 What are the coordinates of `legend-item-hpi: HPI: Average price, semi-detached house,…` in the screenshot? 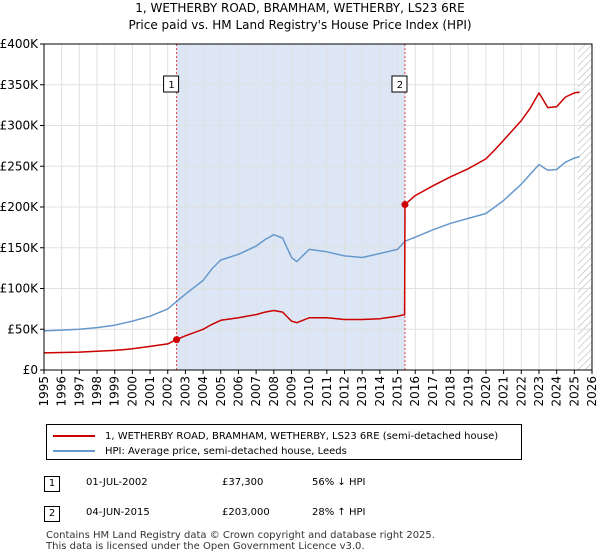 It's located at (200, 451).